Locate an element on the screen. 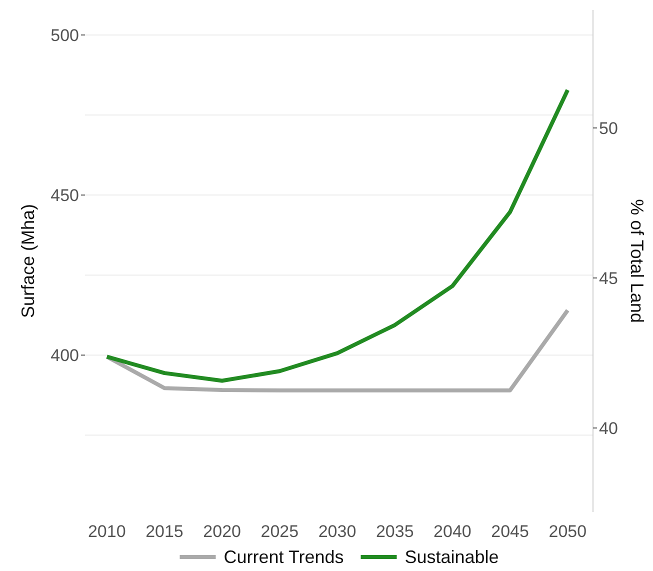 The image size is (653, 571). x-tick-label: 2045 is located at coordinates (510, 531).